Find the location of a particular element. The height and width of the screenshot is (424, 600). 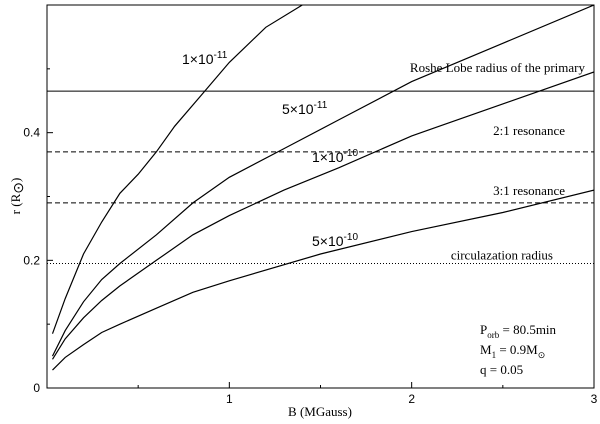

parameter-1: M1 = 0.9M⊙ is located at coordinates (512, 351).